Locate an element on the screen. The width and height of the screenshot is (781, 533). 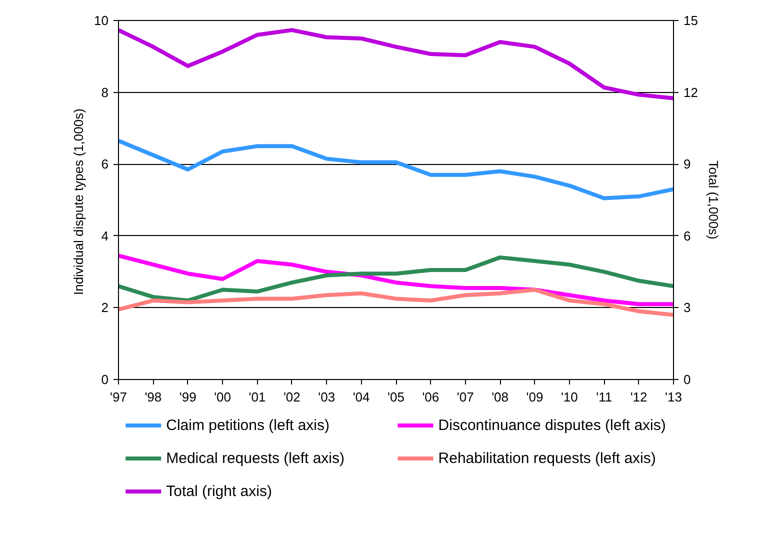
x-tick-label: '07 is located at coordinates (465, 397).